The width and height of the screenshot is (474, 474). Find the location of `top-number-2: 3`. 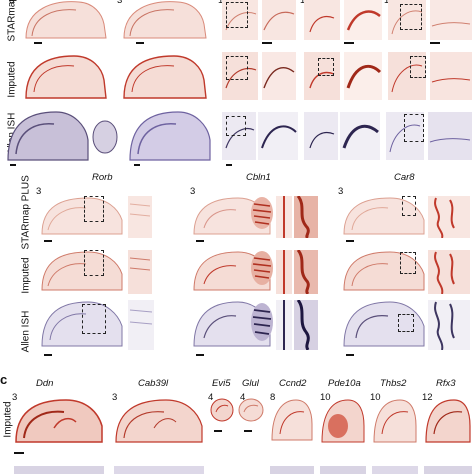

top-number-2: 3 is located at coordinates (120, 3).